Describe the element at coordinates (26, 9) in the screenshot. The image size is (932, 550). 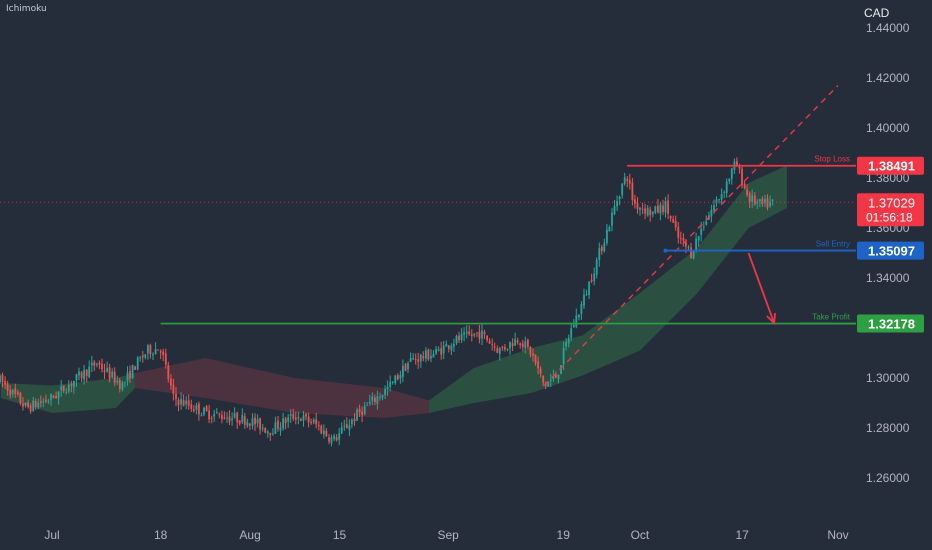
I see `indicator-label: Ichimoku` at that location.